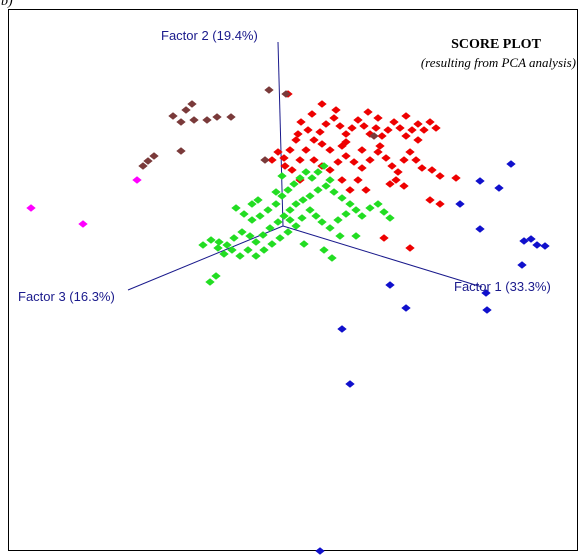 The width and height of the screenshot is (588, 560). What do you see at coordinates (209, 35) in the screenshot?
I see `factor-2-label: Factor 2 (19.4%)` at bounding box center [209, 35].